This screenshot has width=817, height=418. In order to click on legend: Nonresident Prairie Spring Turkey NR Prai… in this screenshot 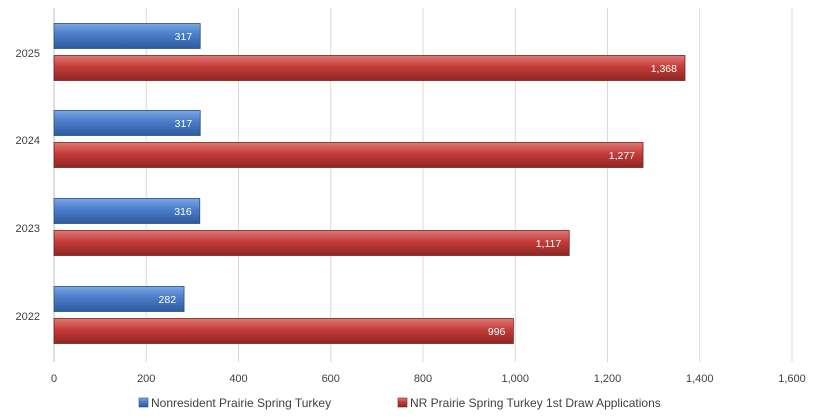, I will do `click(399, 403)`.